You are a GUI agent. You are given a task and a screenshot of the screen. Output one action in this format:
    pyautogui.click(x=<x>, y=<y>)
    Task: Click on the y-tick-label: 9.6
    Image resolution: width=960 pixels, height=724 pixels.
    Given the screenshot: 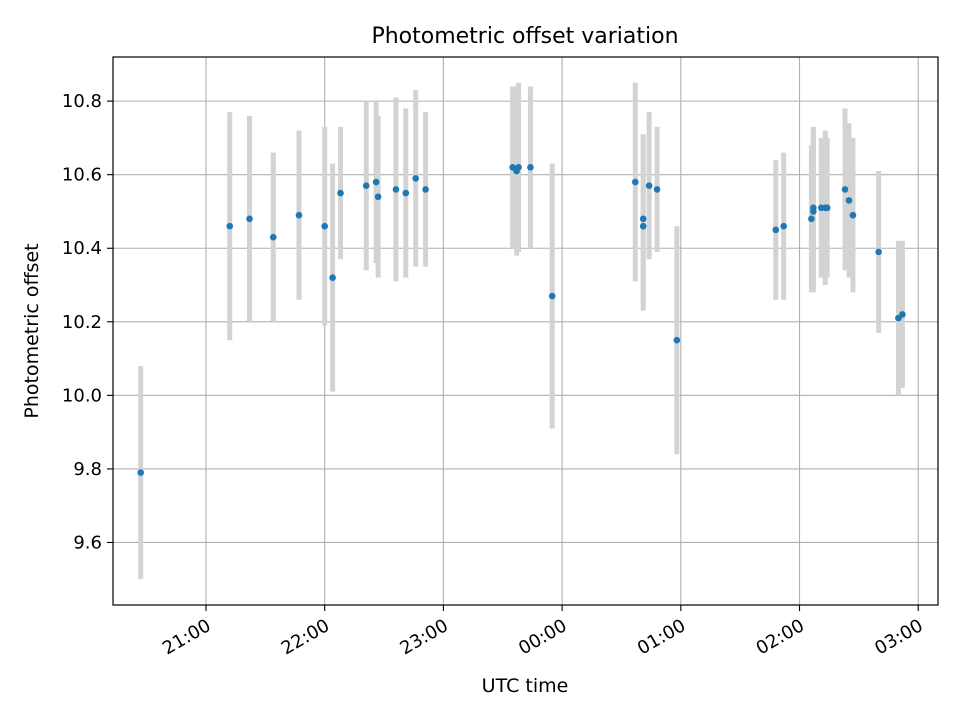 What is the action you would take?
    pyautogui.click(x=87, y=542)
    